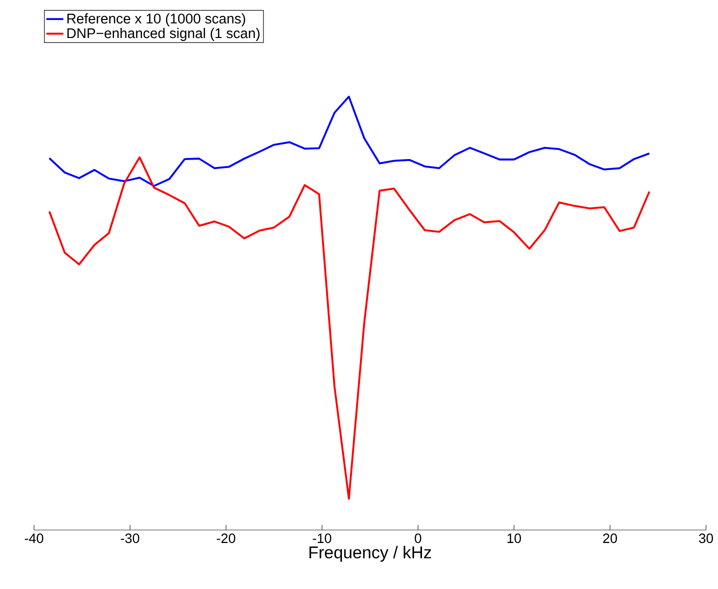 Image resolution: width=718 pixels, height=589 pixels. Describe the element at coordinates (418, 539) in the screenshot. I see `x-tick-label: 0` at that location.